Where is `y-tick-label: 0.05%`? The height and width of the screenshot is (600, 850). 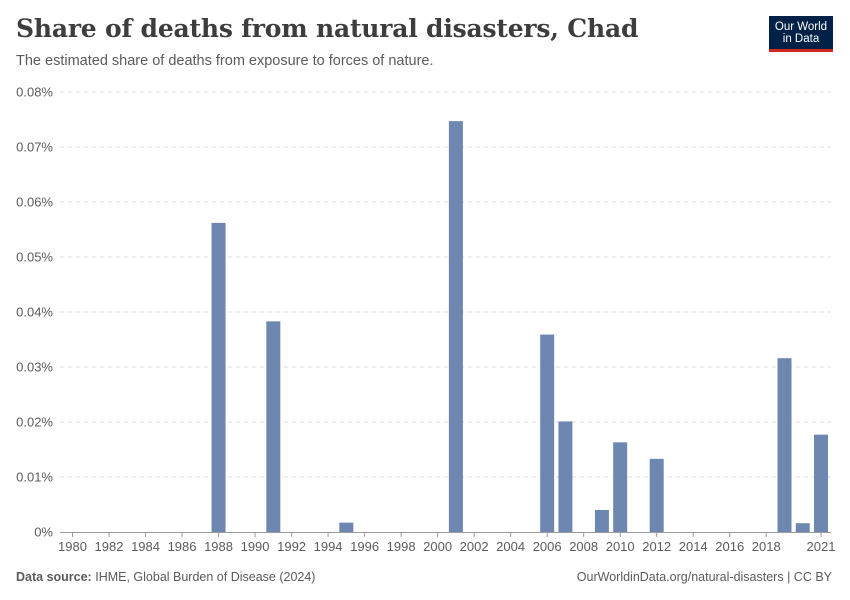
y-tick-label: 0.05% is located at coordinates (34, 257).